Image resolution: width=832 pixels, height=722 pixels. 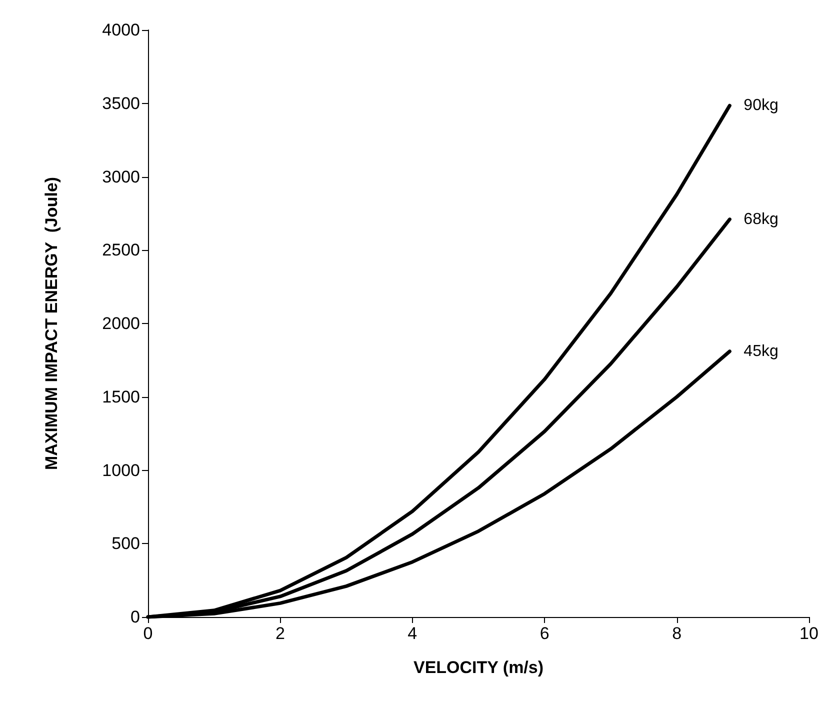 What do you see at coordinates (121, 176) in the screenshot?
I see `y-tick-label: 3000` at bounding box center [121, 176].